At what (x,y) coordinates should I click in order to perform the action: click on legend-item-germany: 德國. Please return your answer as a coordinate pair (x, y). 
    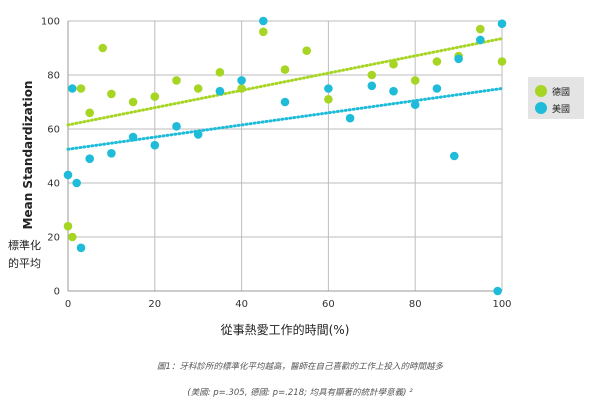
    Looking at the image, I should click on (552, 91).